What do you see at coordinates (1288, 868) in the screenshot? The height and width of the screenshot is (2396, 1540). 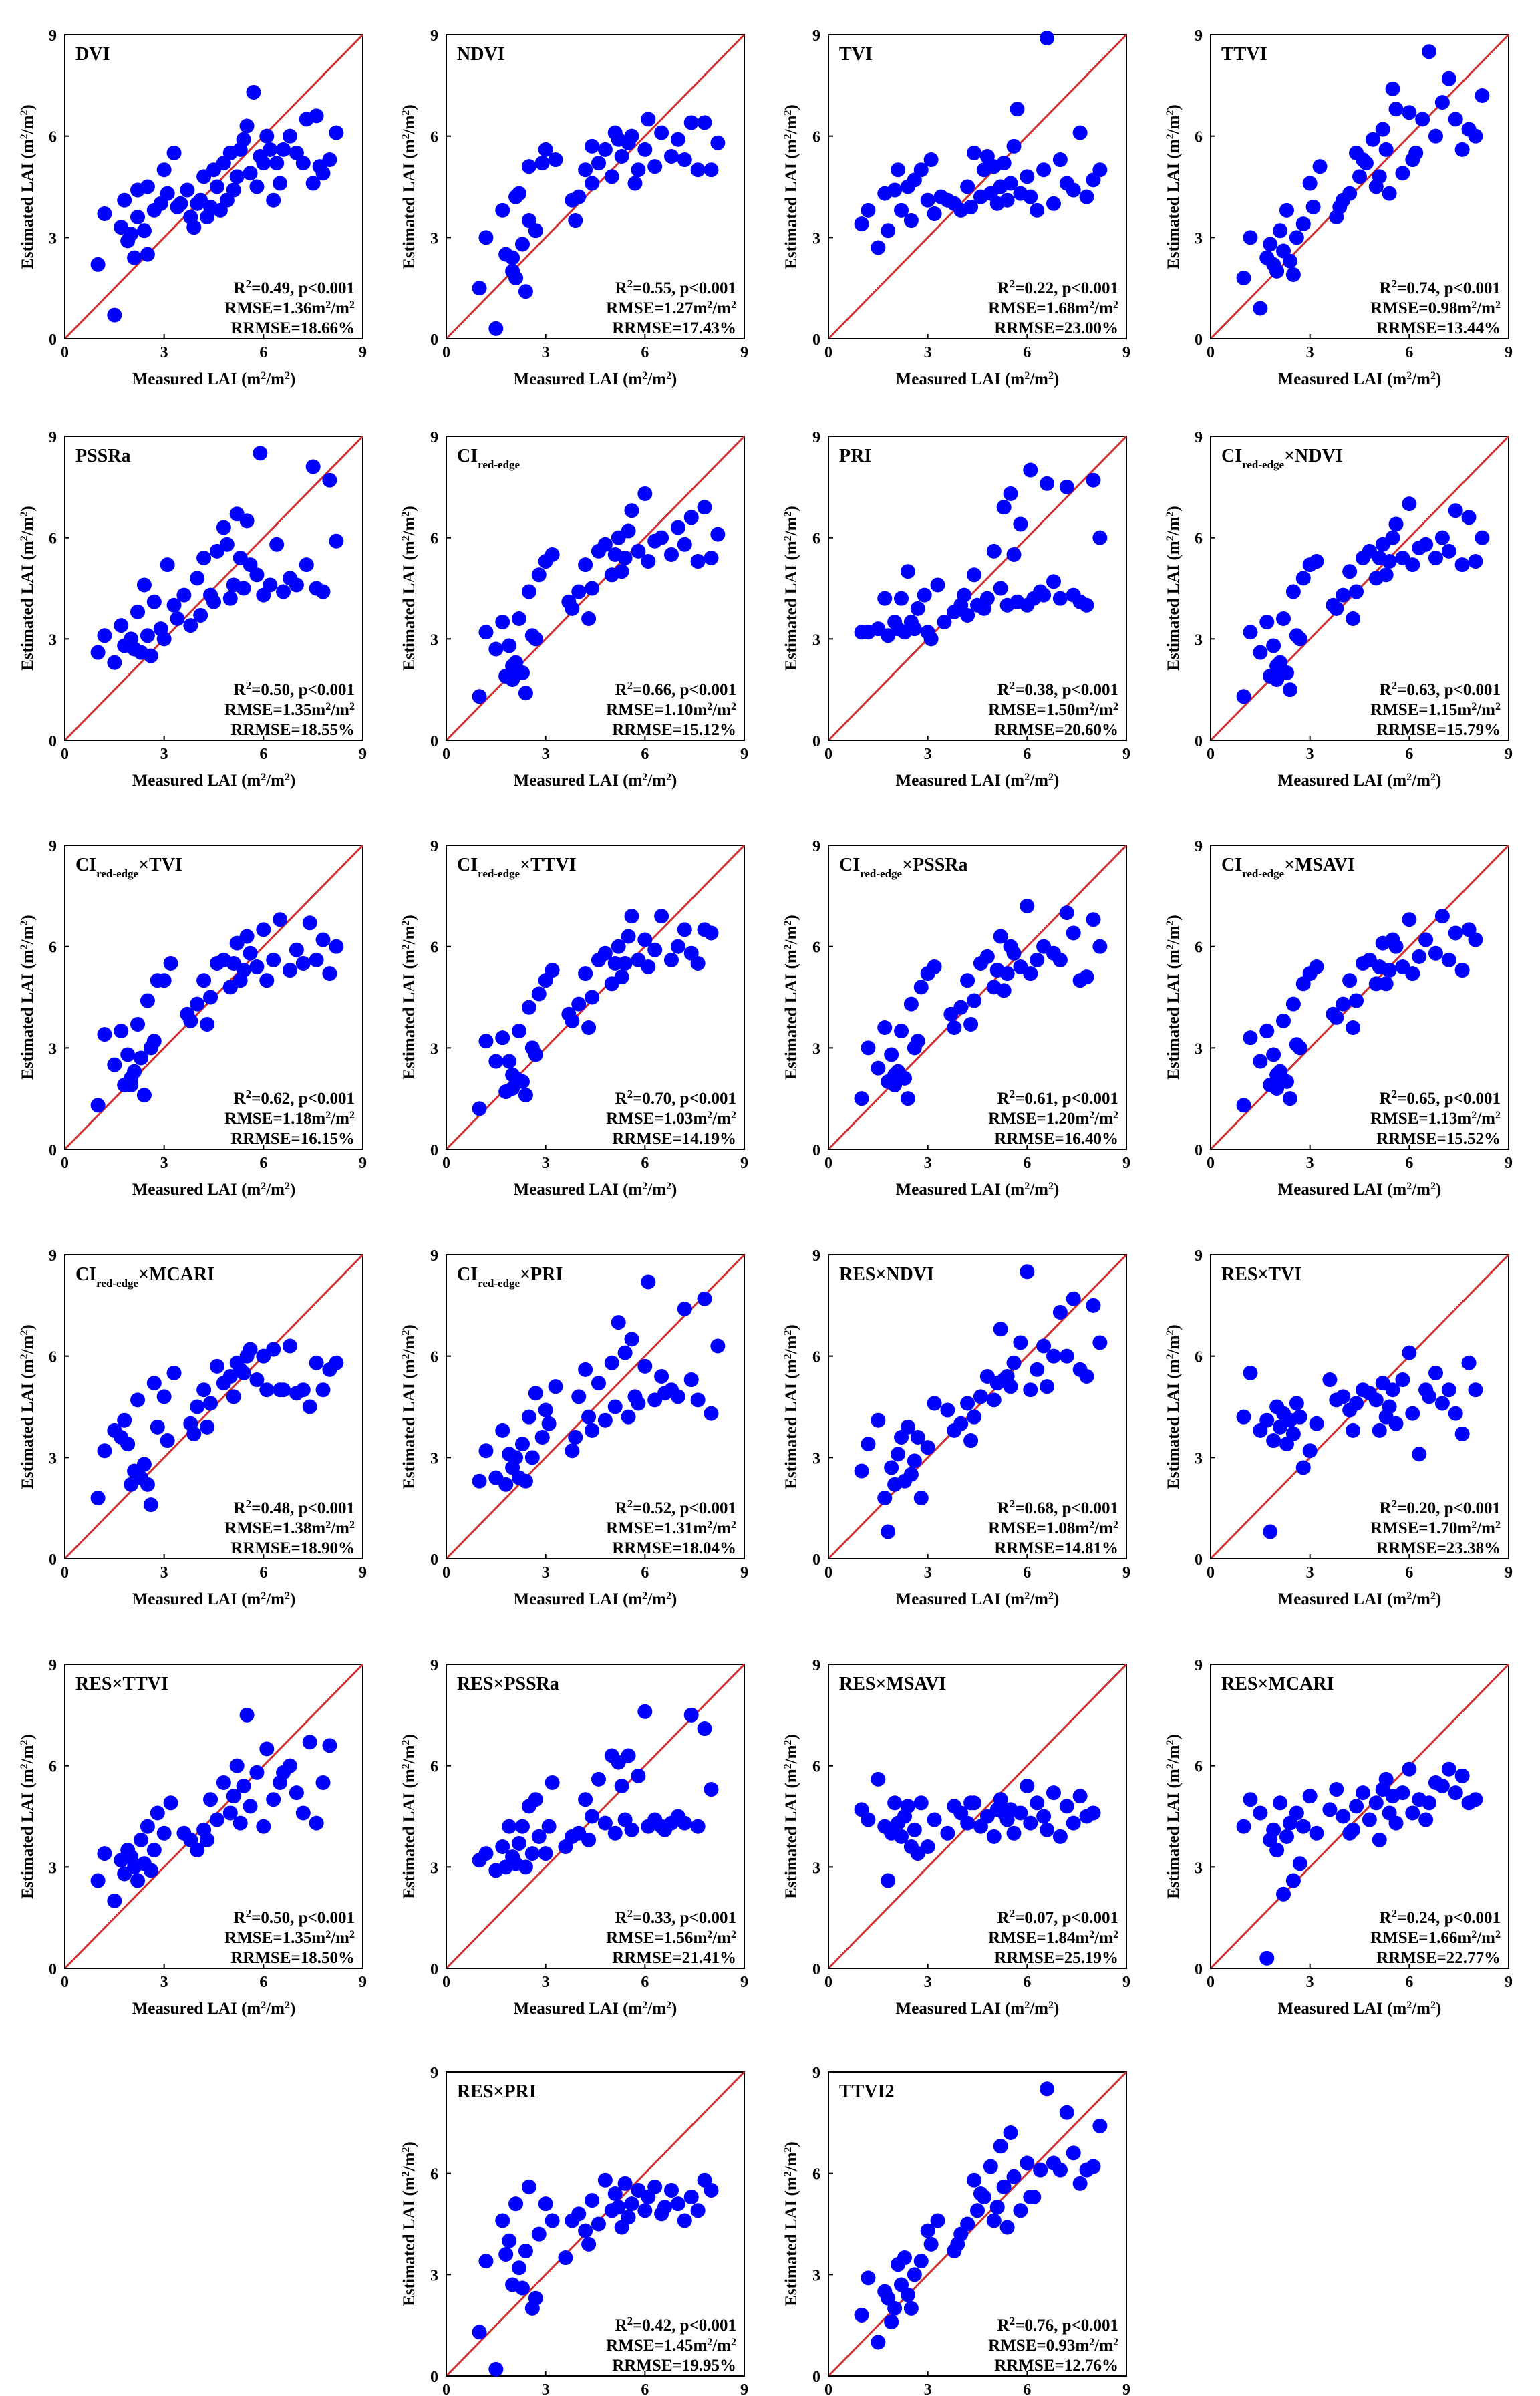 I see `panel-title: CIred-edge×MSAVI` at bounding box center [1288, 868].